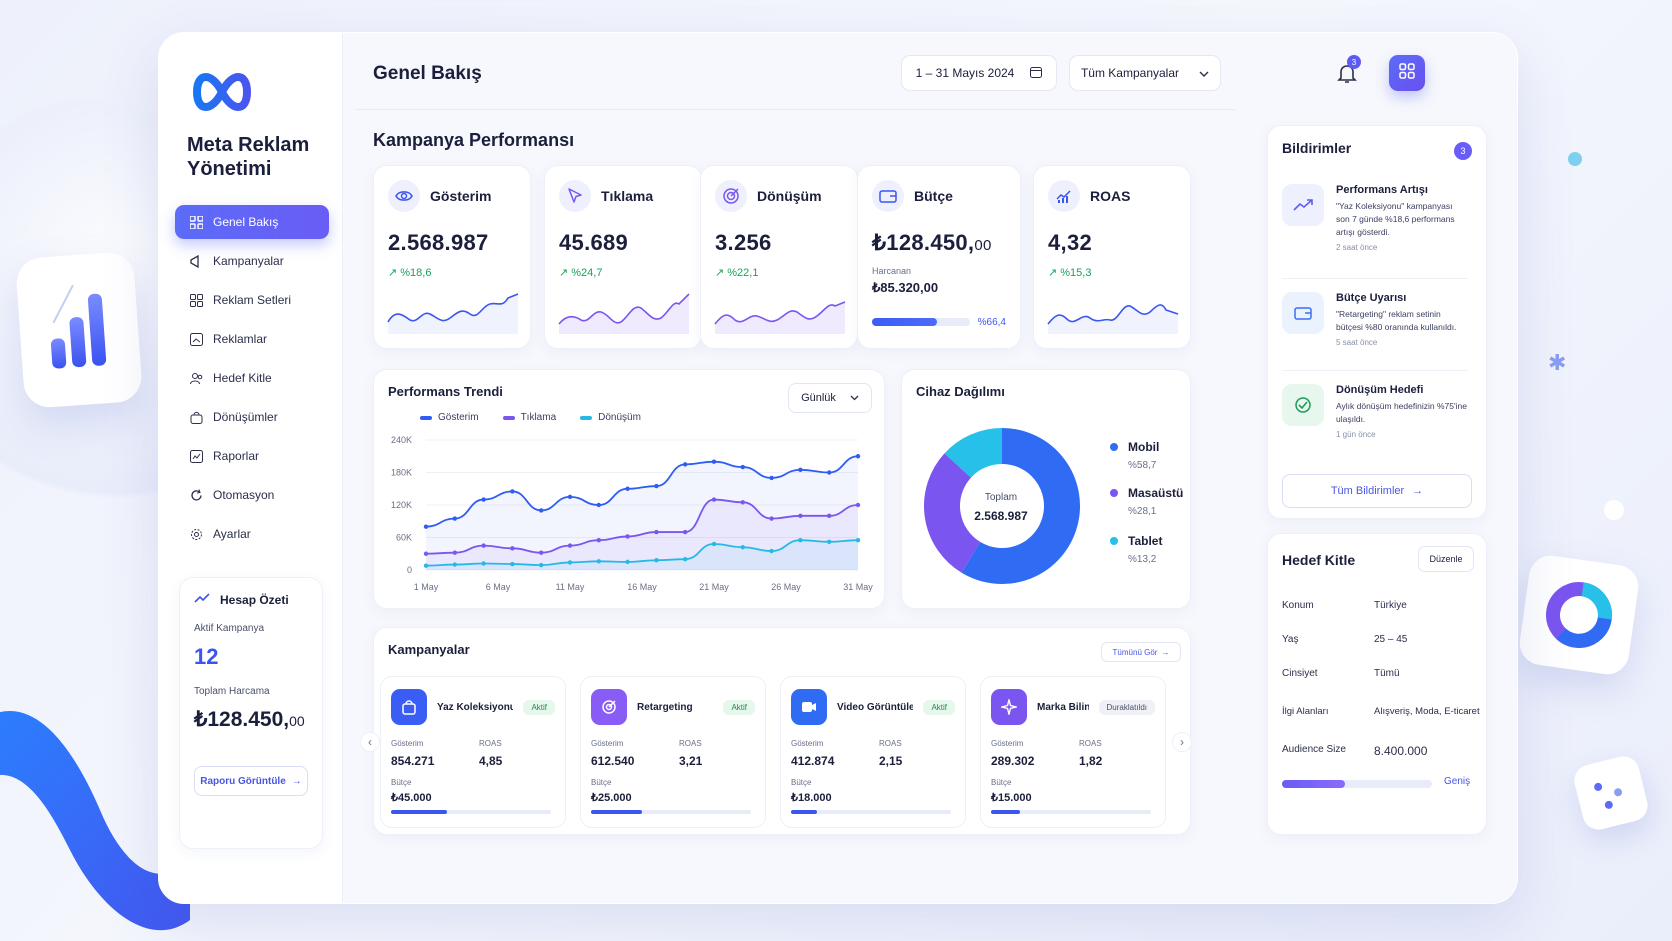  What do you see at coordinates (252, 417) in the screenshot?
I see `sidebar-item-donusumler: Dönüşümler` at bounding box center [252, 417].